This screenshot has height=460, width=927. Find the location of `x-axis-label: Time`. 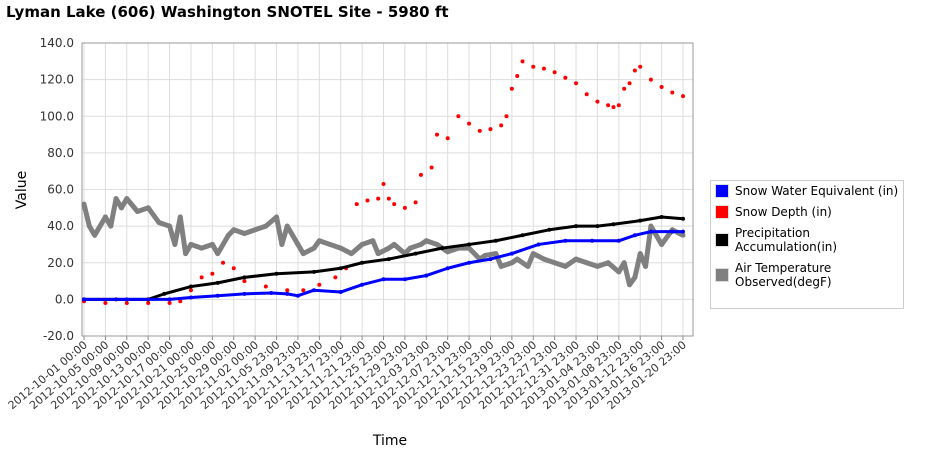

x-axis-label: Time is located at coordinates (389, 441).